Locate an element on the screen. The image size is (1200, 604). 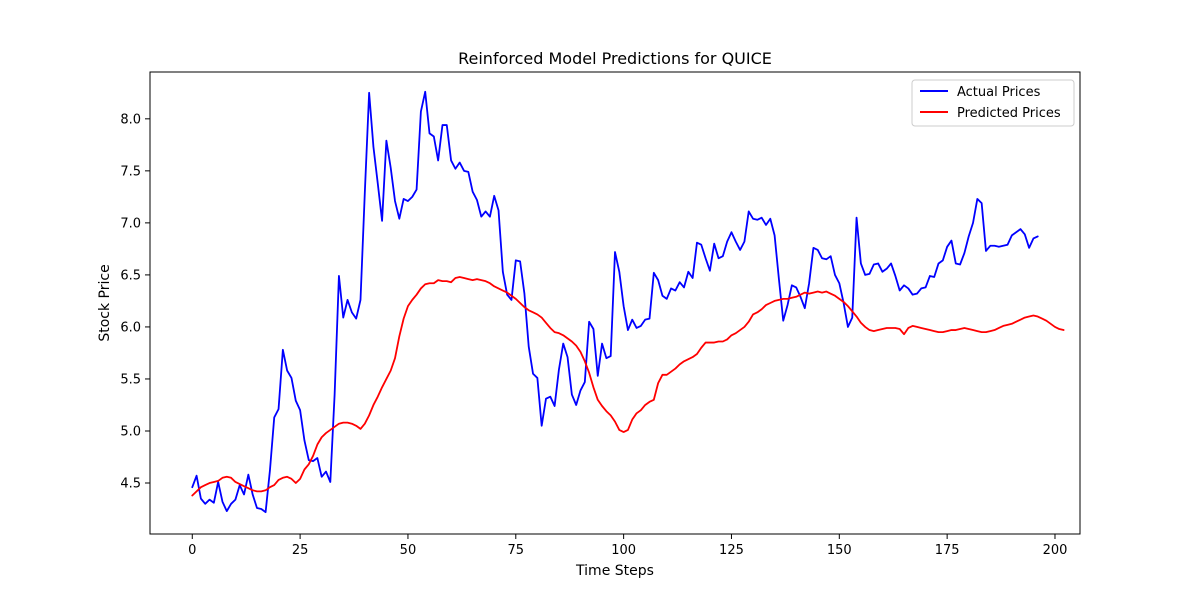
x-tick-label: 125 is located at coordinates (731, 550).